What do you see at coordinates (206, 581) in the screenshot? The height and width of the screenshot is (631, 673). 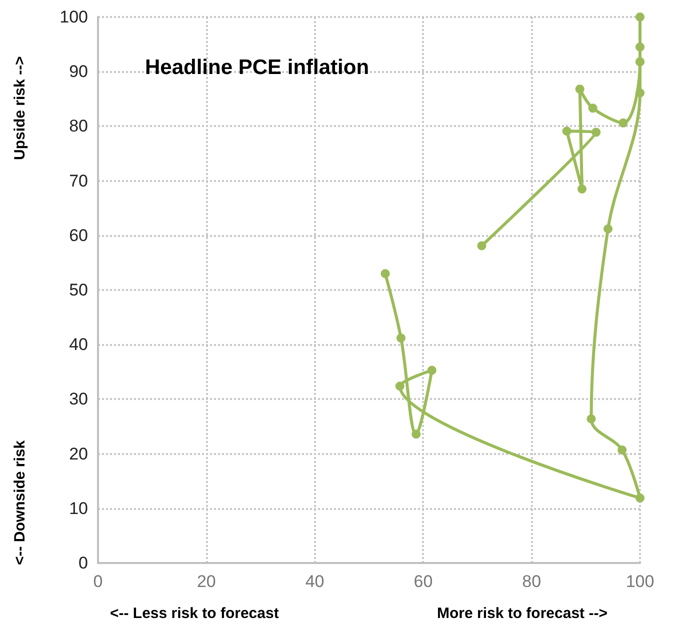 I see `x-tick-label: 20` at bounding box center [206, 581].